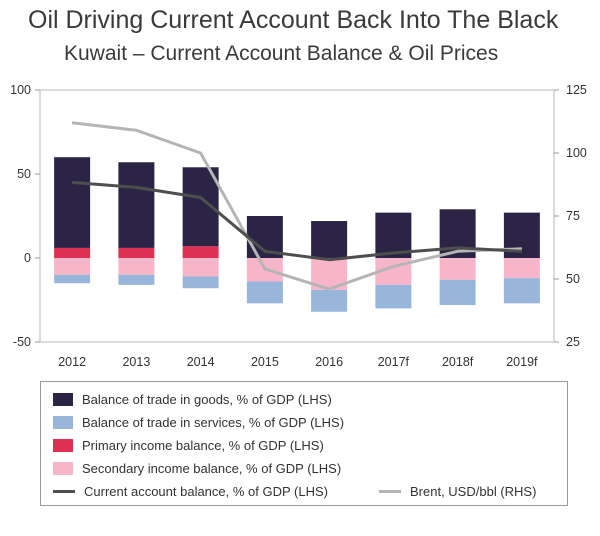 Image resolution: width=600 pixels, height=536 pixels. I want to click on left-axis-tick--50: -50, so click(22, 342).